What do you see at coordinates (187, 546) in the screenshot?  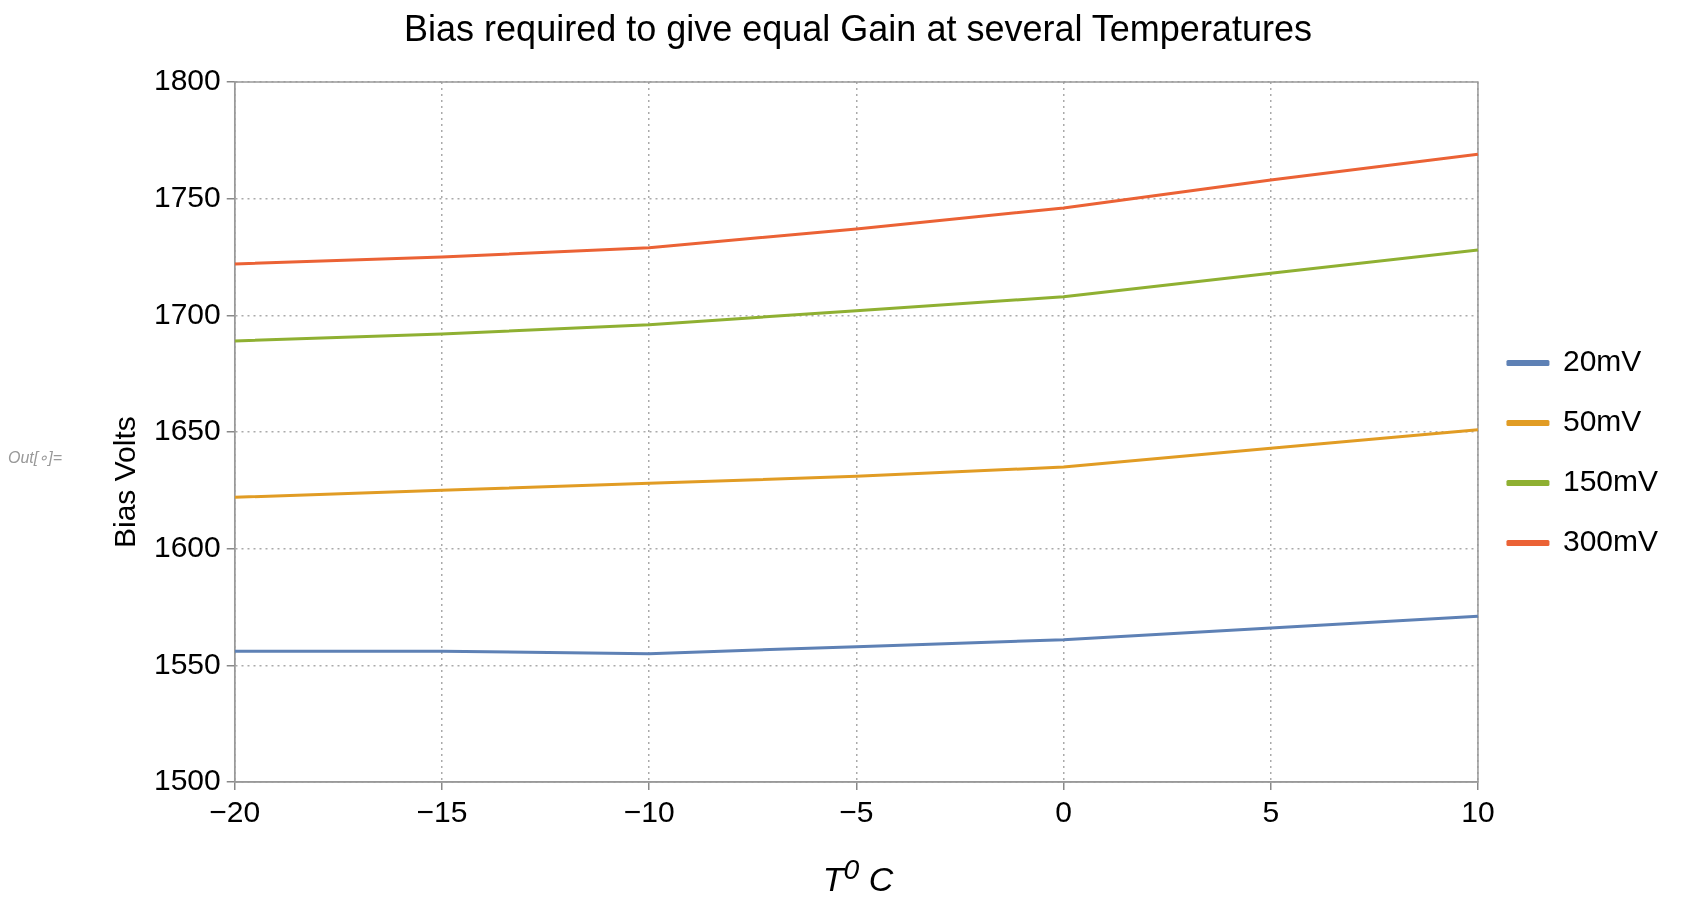 I see `y-tick-label: 1600` at bounding box center [187, 546].